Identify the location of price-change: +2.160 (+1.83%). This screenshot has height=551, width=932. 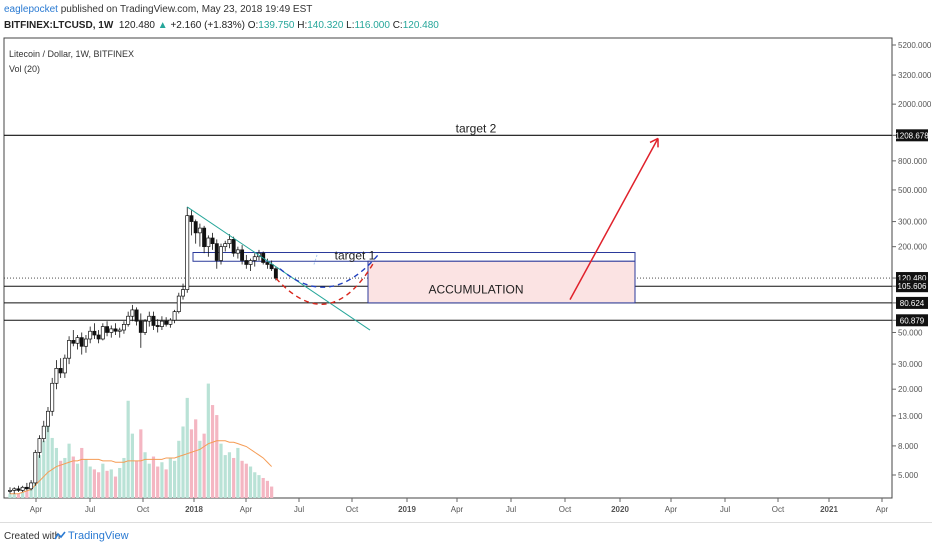
(207, 25).